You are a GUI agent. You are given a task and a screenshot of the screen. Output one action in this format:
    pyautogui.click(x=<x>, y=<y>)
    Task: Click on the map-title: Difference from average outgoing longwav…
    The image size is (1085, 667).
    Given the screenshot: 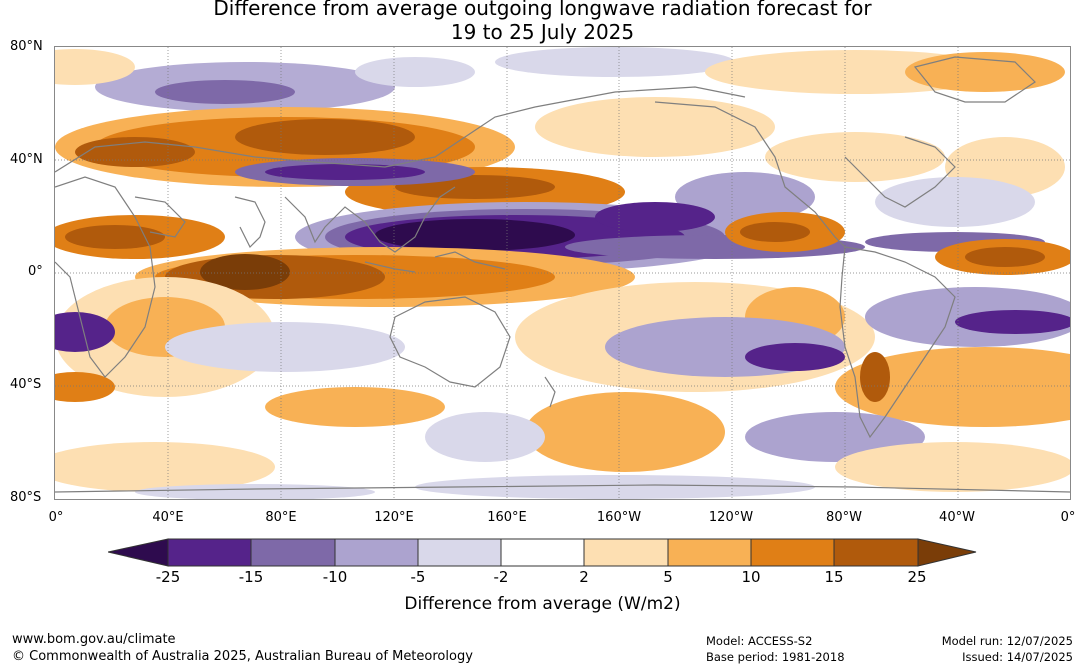 What is the action you would take?
    pyautogui.click(x=542, y=22)
    